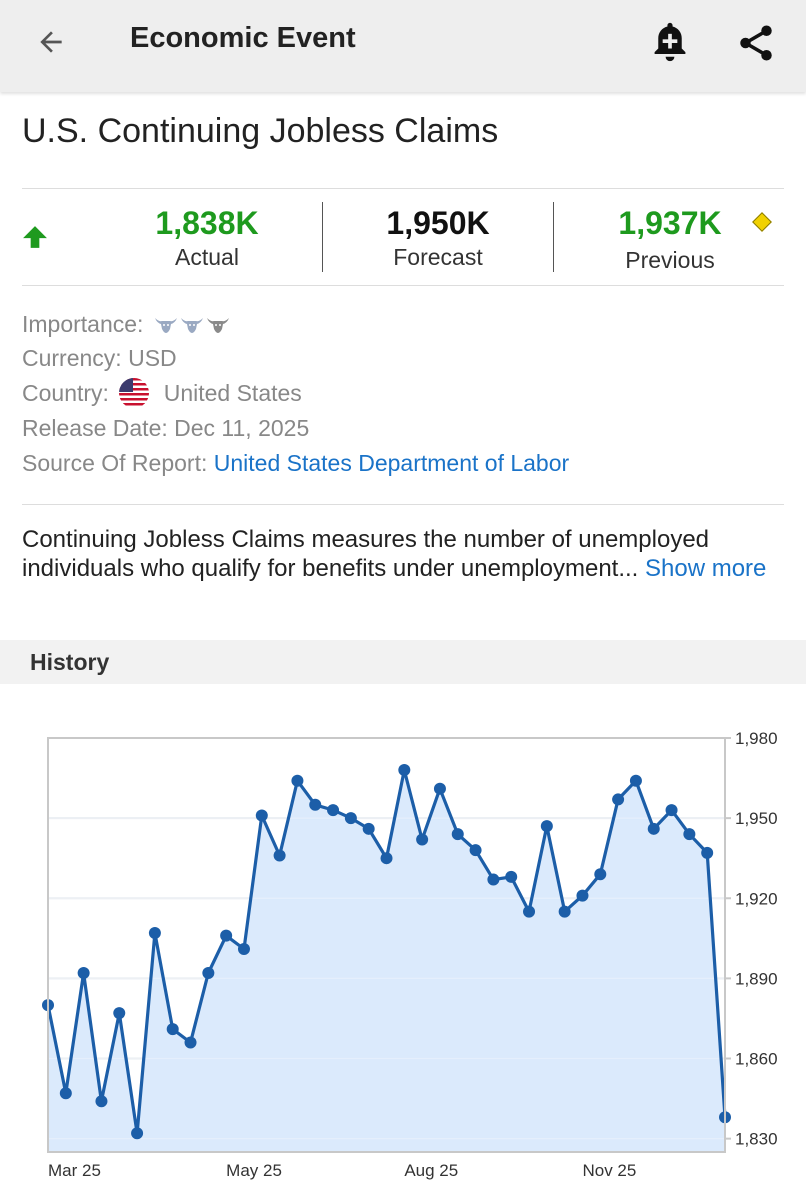  I want to click on y-tick-label: 1,860, so click(756, 1059).